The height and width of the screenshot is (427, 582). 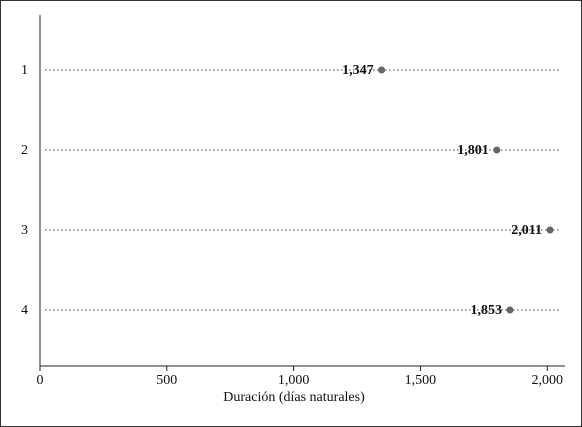 What do you see at coordinates (547, 380) in the screenshot?
I see `x-tick-label: 2,000` at bounding box center [547, 380].